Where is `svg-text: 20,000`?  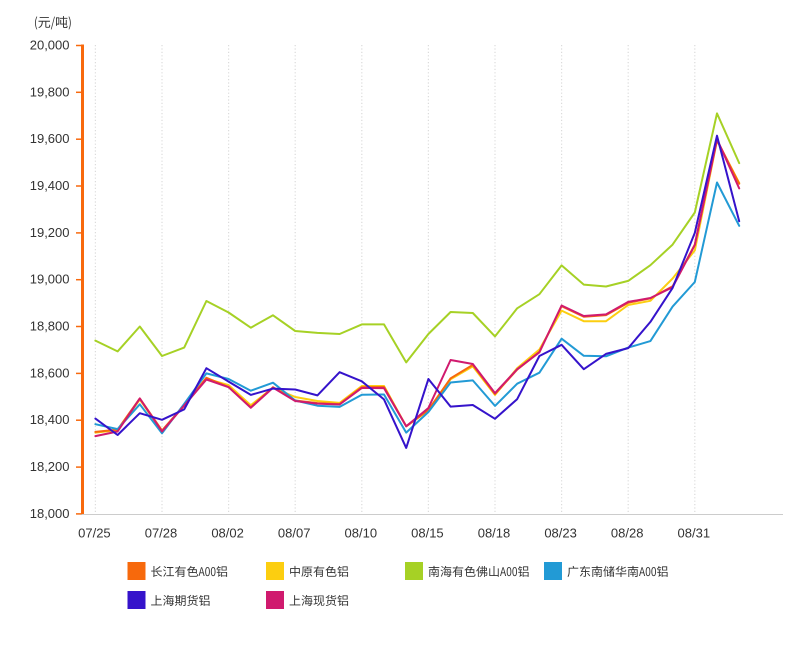
svg-text: 20,000 is located at coordinates (50, 45).